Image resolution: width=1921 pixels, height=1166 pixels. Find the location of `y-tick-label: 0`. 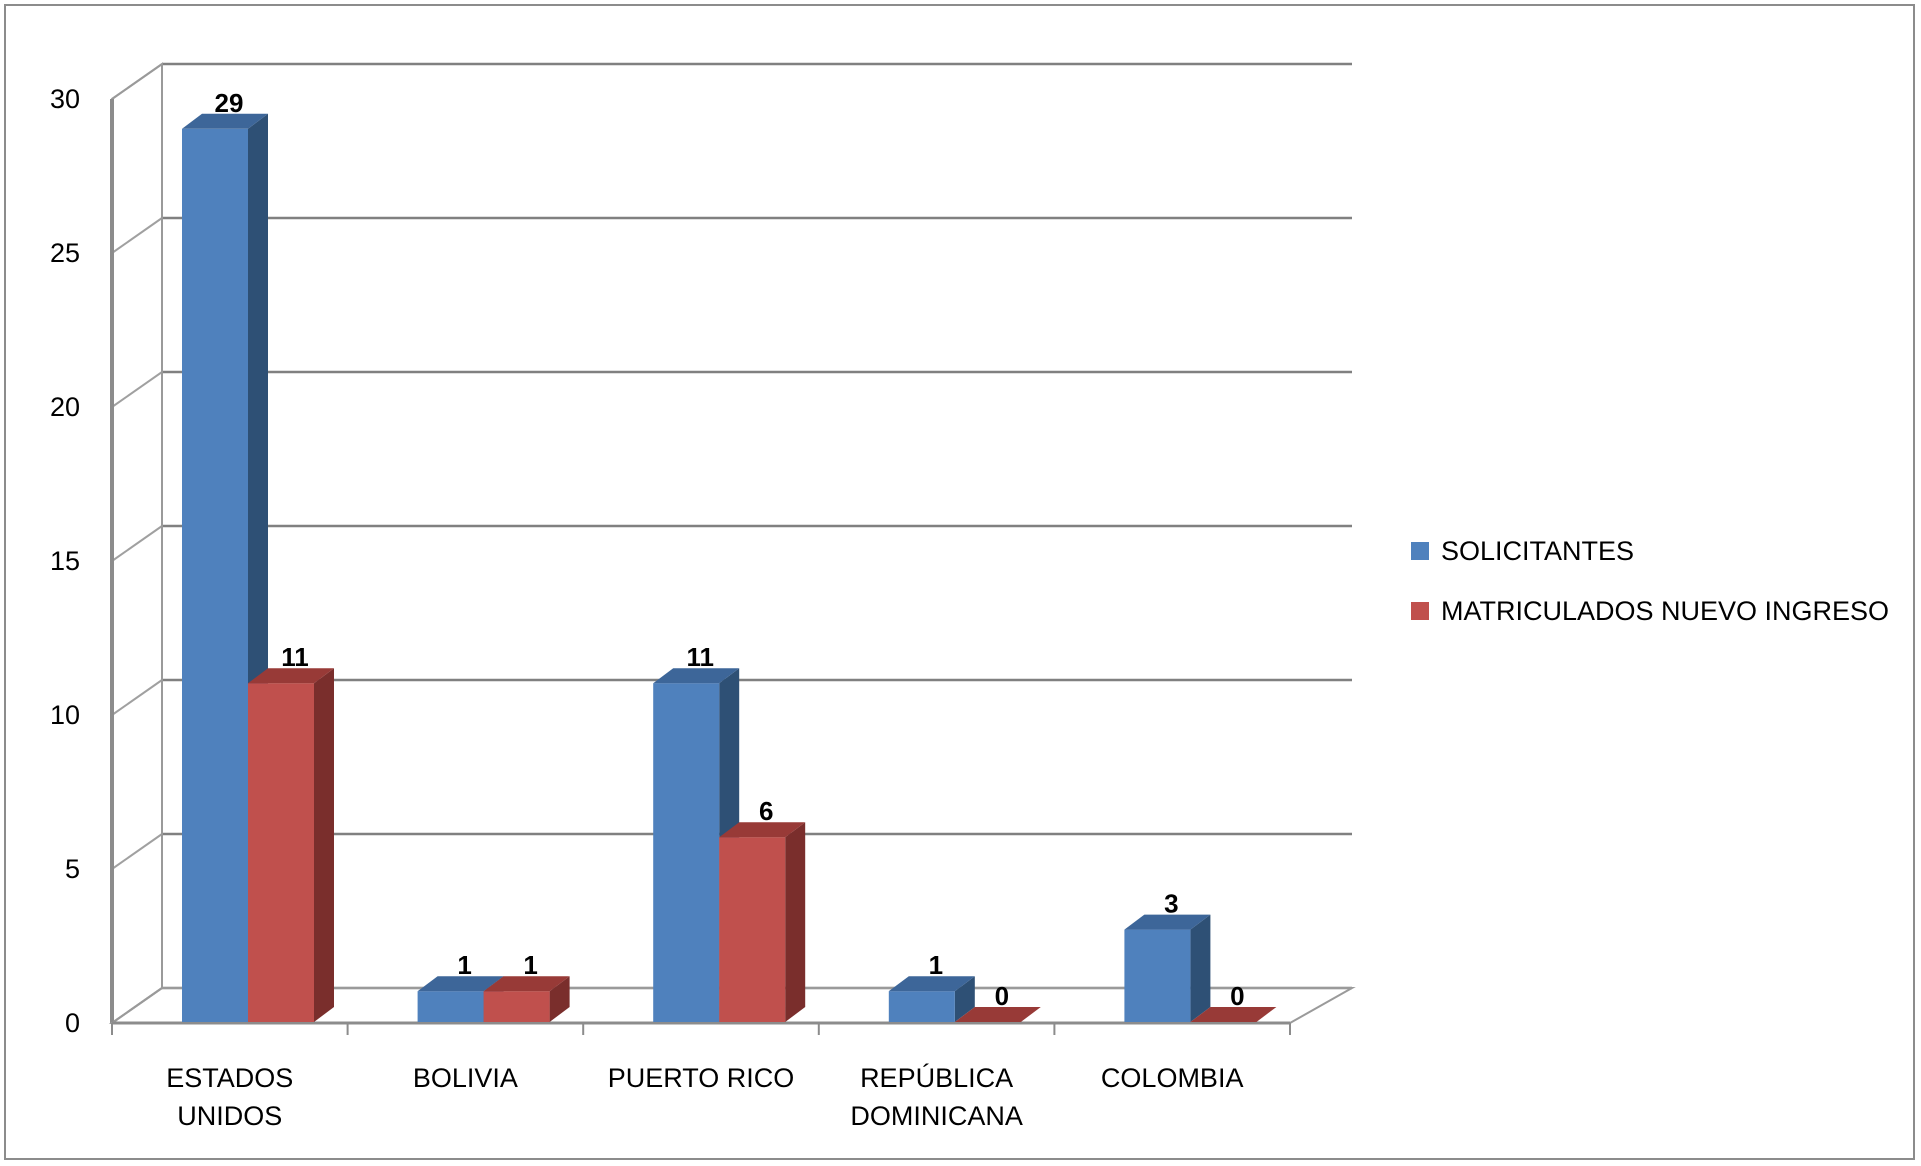

y-tick-label: 0 is located at coordinates (72, 1023).